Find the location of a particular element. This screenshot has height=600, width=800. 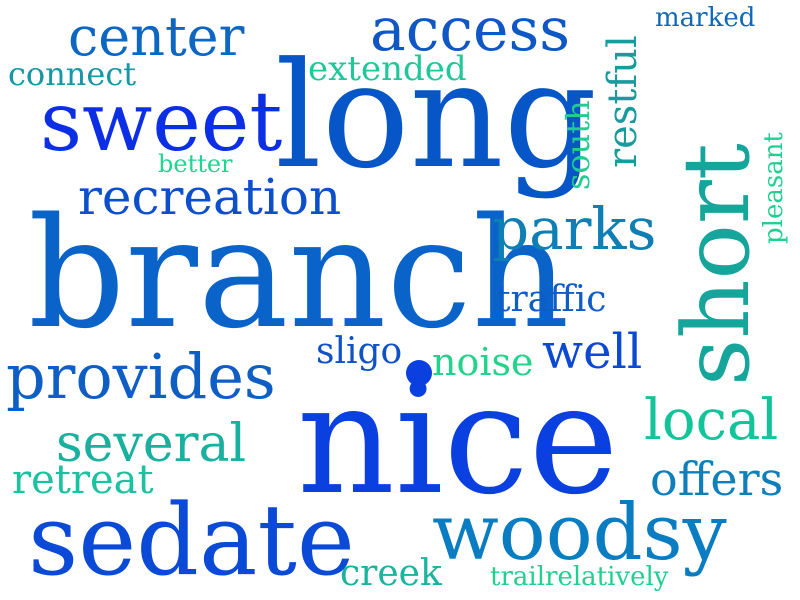

word-marked: marked is located at coordinates (705, 18).